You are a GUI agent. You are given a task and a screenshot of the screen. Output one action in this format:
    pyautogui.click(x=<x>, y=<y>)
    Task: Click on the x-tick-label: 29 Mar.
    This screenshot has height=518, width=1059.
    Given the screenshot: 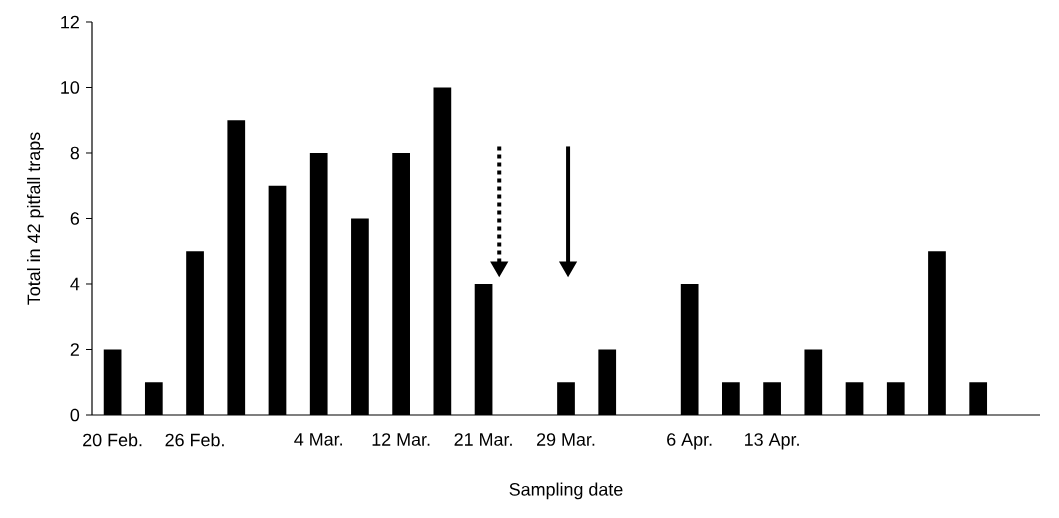 What is the action you would take?
    pyautogui.click(x=566, y=439)
    